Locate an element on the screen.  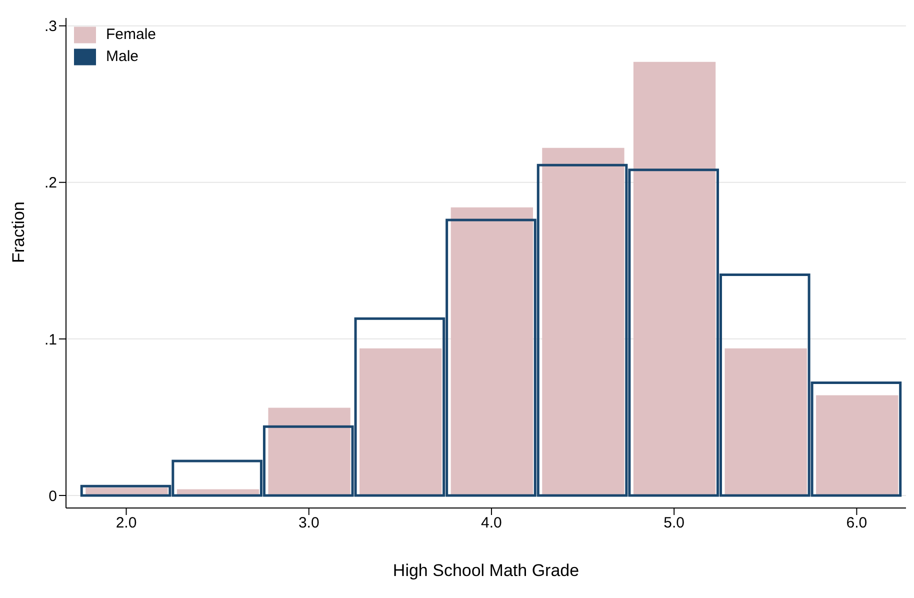
x-tick-label: 2.0 is located at coordinates (126, 523).